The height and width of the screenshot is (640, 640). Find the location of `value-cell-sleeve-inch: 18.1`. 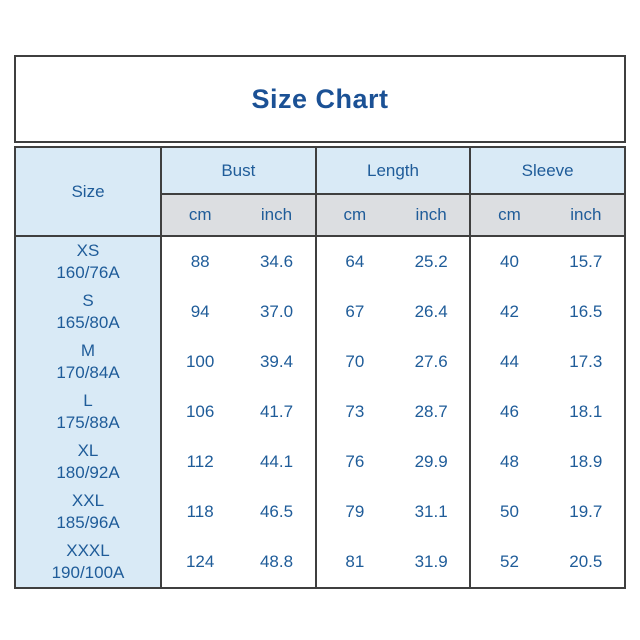

value-cell-sleeve-inch: 18.1 is located at coordinates (586, 412).